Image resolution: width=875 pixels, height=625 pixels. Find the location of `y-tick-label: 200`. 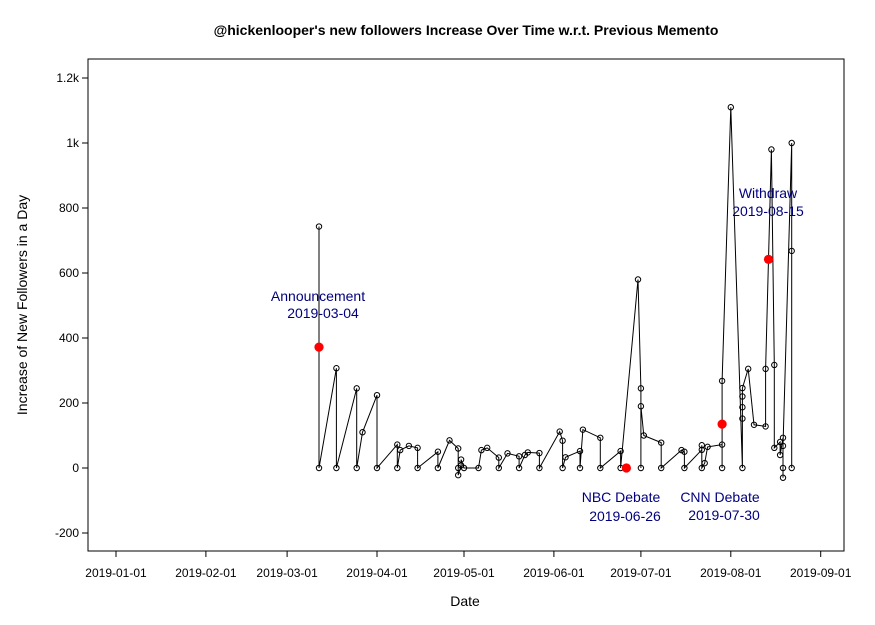

y-tick-label: 200 is located at coordinates (69, 403).